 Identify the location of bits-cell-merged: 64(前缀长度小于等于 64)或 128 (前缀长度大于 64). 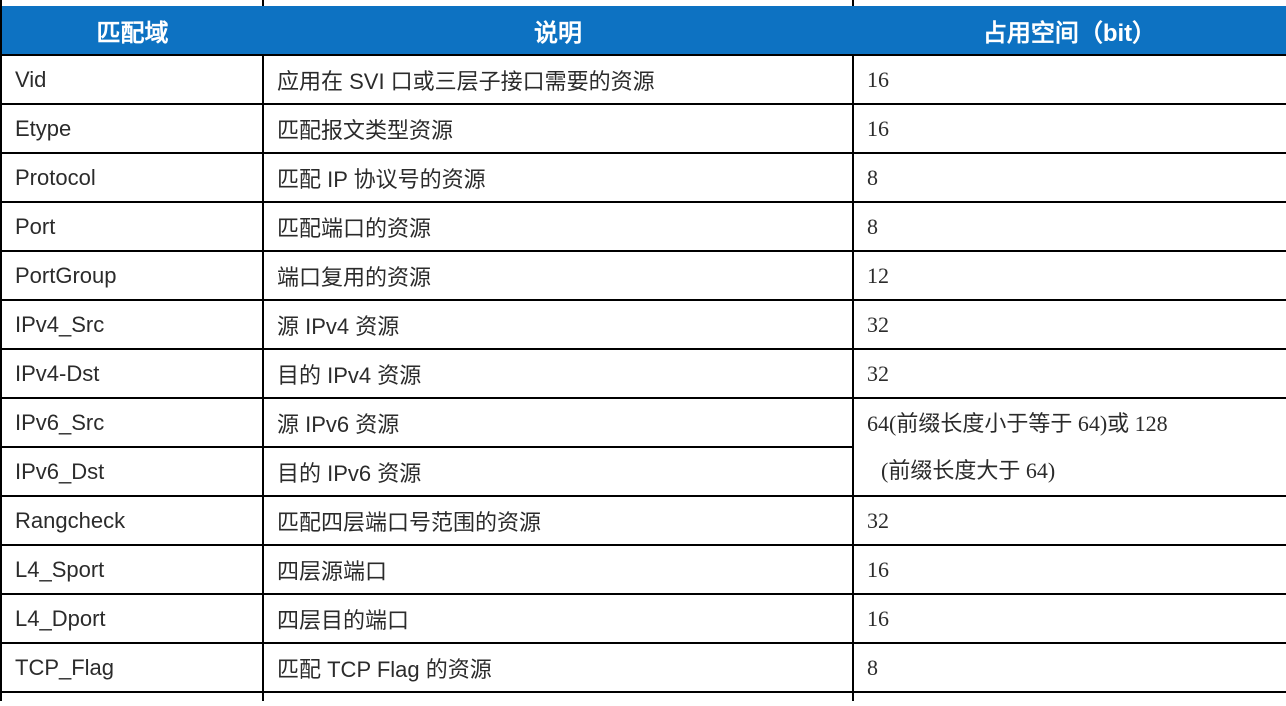
(1069, 447).